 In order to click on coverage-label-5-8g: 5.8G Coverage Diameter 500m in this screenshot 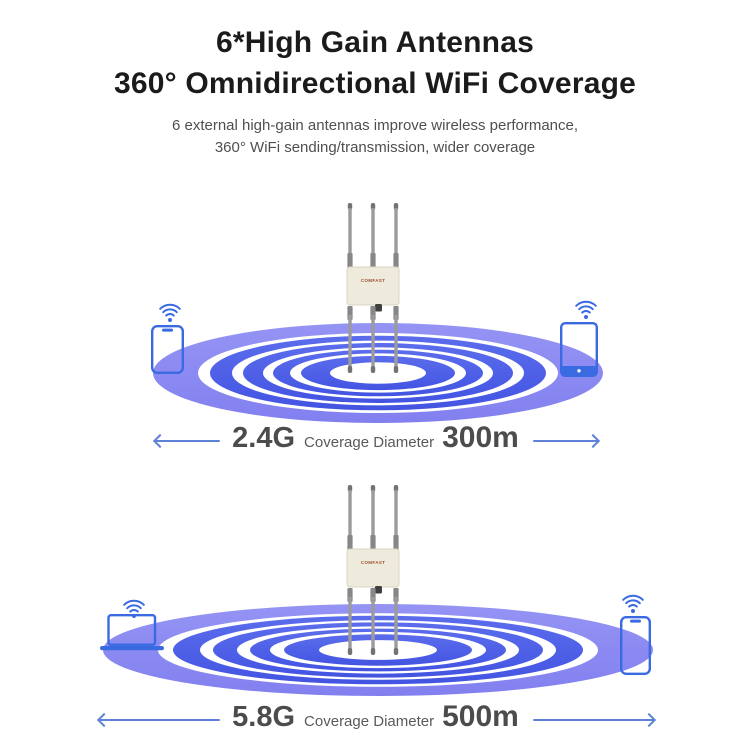, I will do `click(377, 719)`.